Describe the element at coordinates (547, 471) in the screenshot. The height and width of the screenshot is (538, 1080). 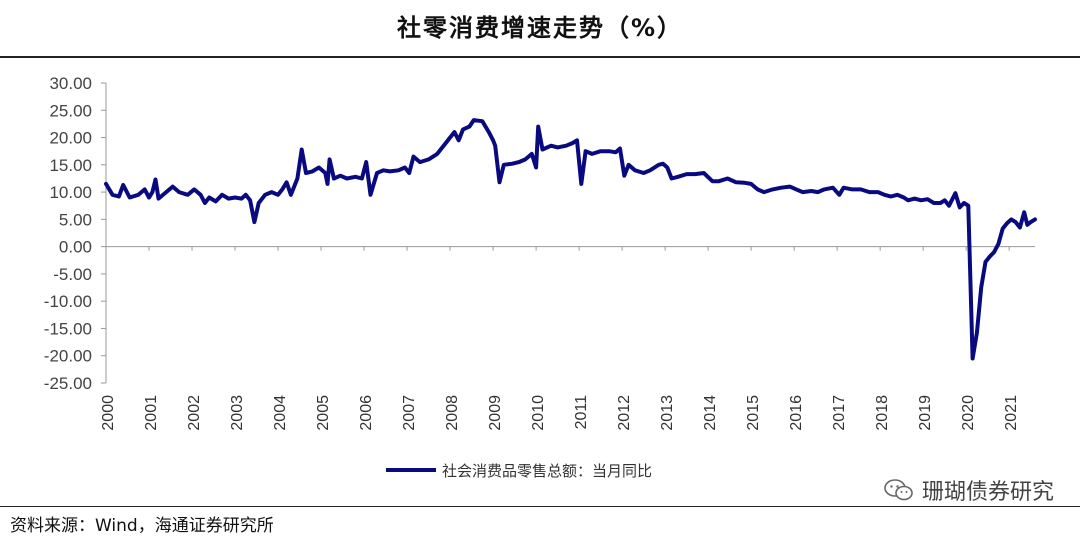
I see `legend-label: 社会消费品零售总额：当月同比` at that location.